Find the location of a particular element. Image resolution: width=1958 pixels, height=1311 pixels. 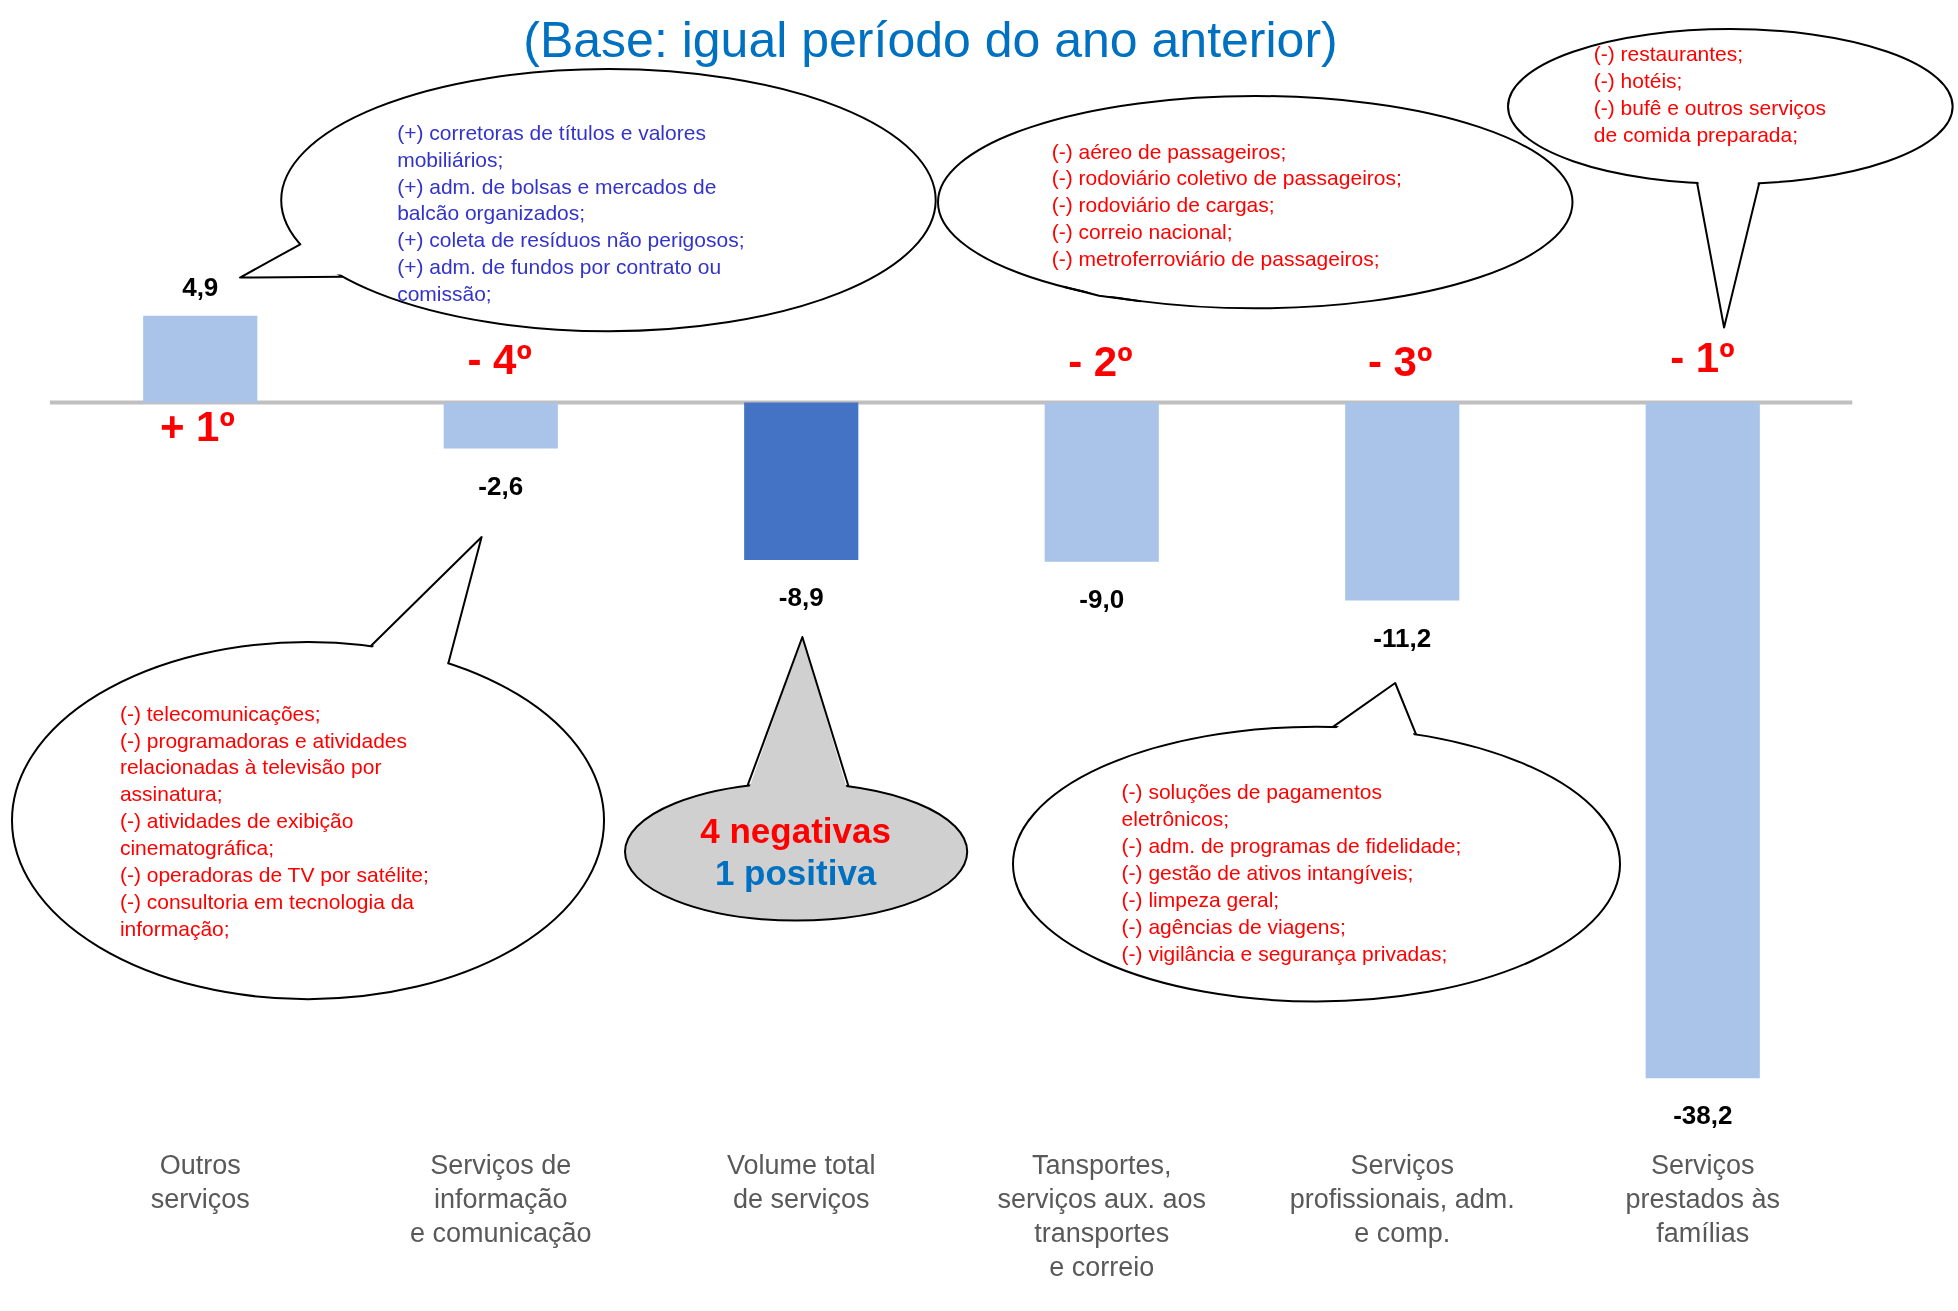

data-label: -8,9 is located at coordinates (801, 597).